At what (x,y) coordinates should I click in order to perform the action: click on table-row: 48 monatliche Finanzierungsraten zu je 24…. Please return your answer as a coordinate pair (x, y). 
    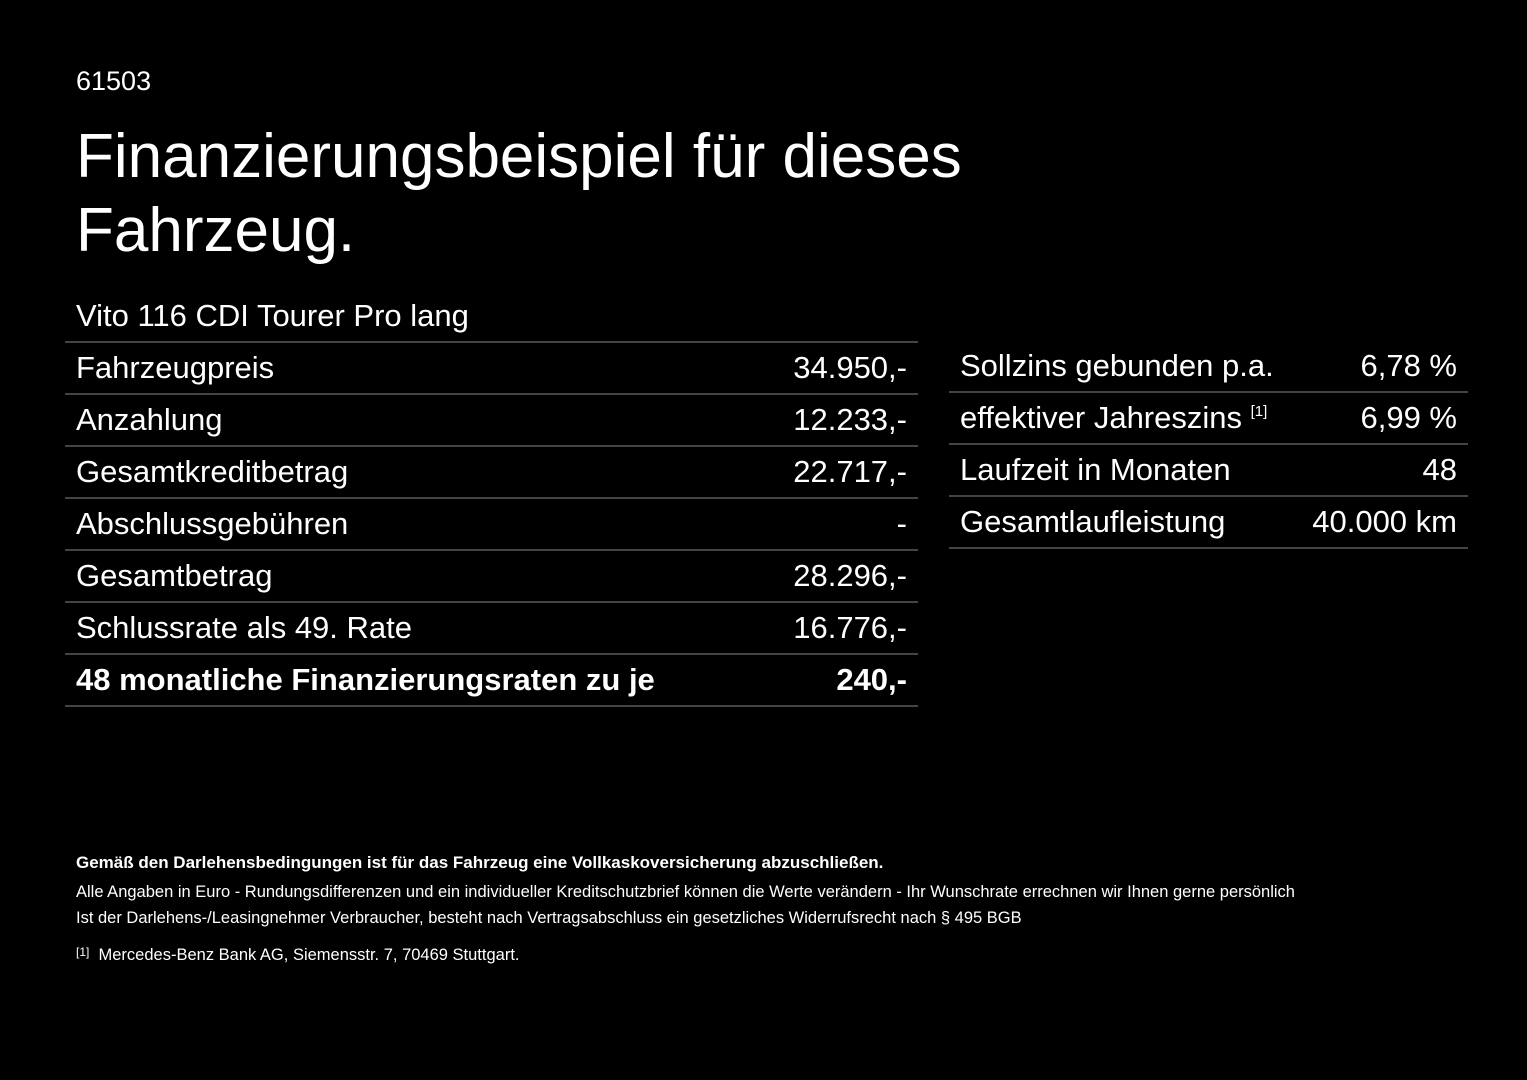
    Looking at the image, I should click on (491, 680).